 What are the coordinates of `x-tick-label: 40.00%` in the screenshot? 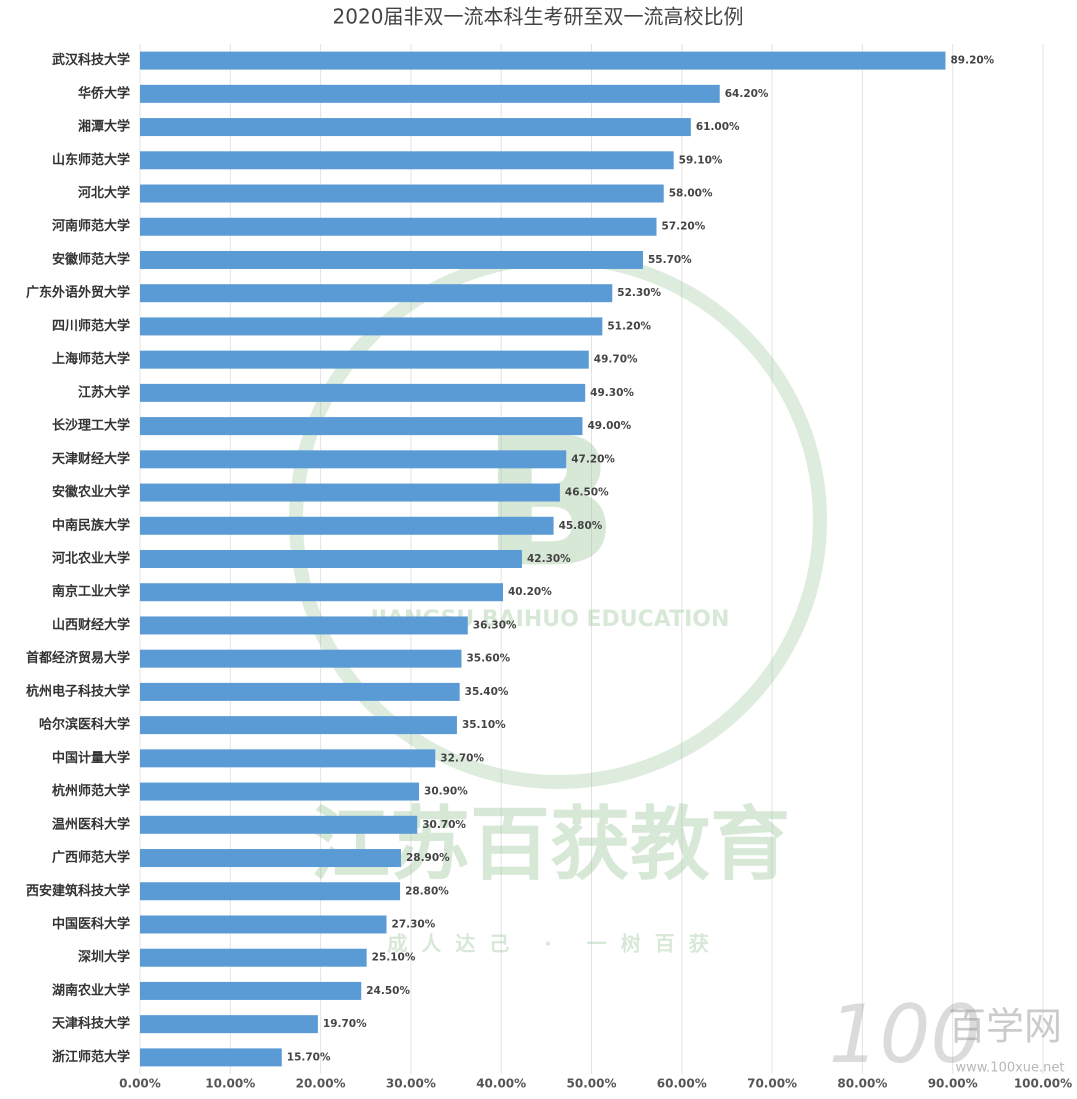 It's located at (501, 1084).